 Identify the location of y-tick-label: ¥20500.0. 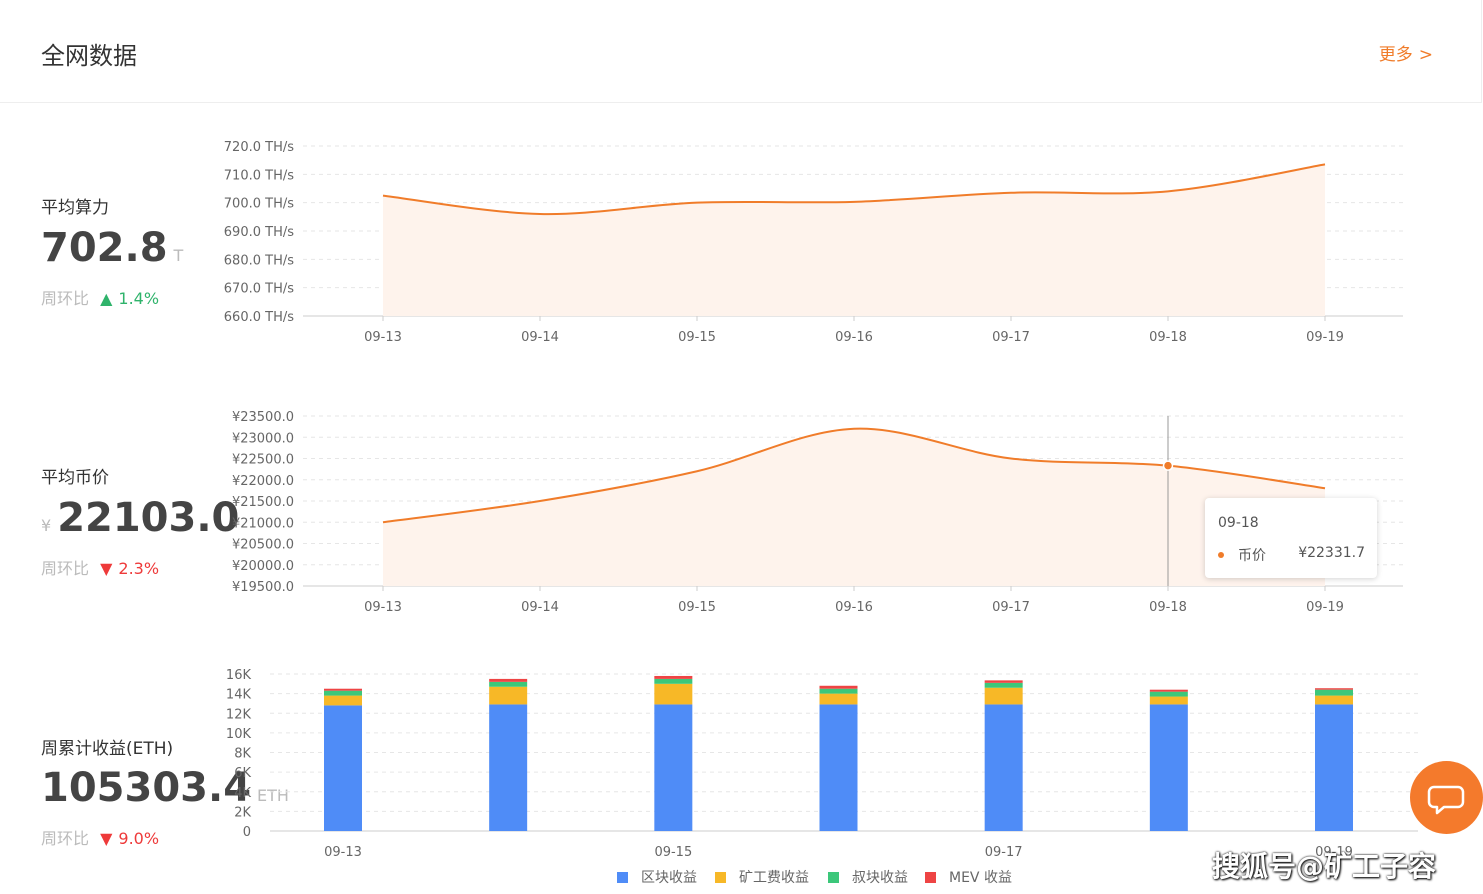
(263, 545).